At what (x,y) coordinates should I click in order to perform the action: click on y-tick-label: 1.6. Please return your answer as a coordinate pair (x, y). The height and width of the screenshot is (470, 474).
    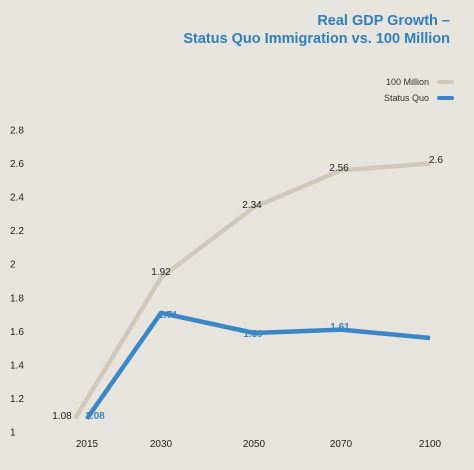
    Looking at the image, I should click on (17, 332).